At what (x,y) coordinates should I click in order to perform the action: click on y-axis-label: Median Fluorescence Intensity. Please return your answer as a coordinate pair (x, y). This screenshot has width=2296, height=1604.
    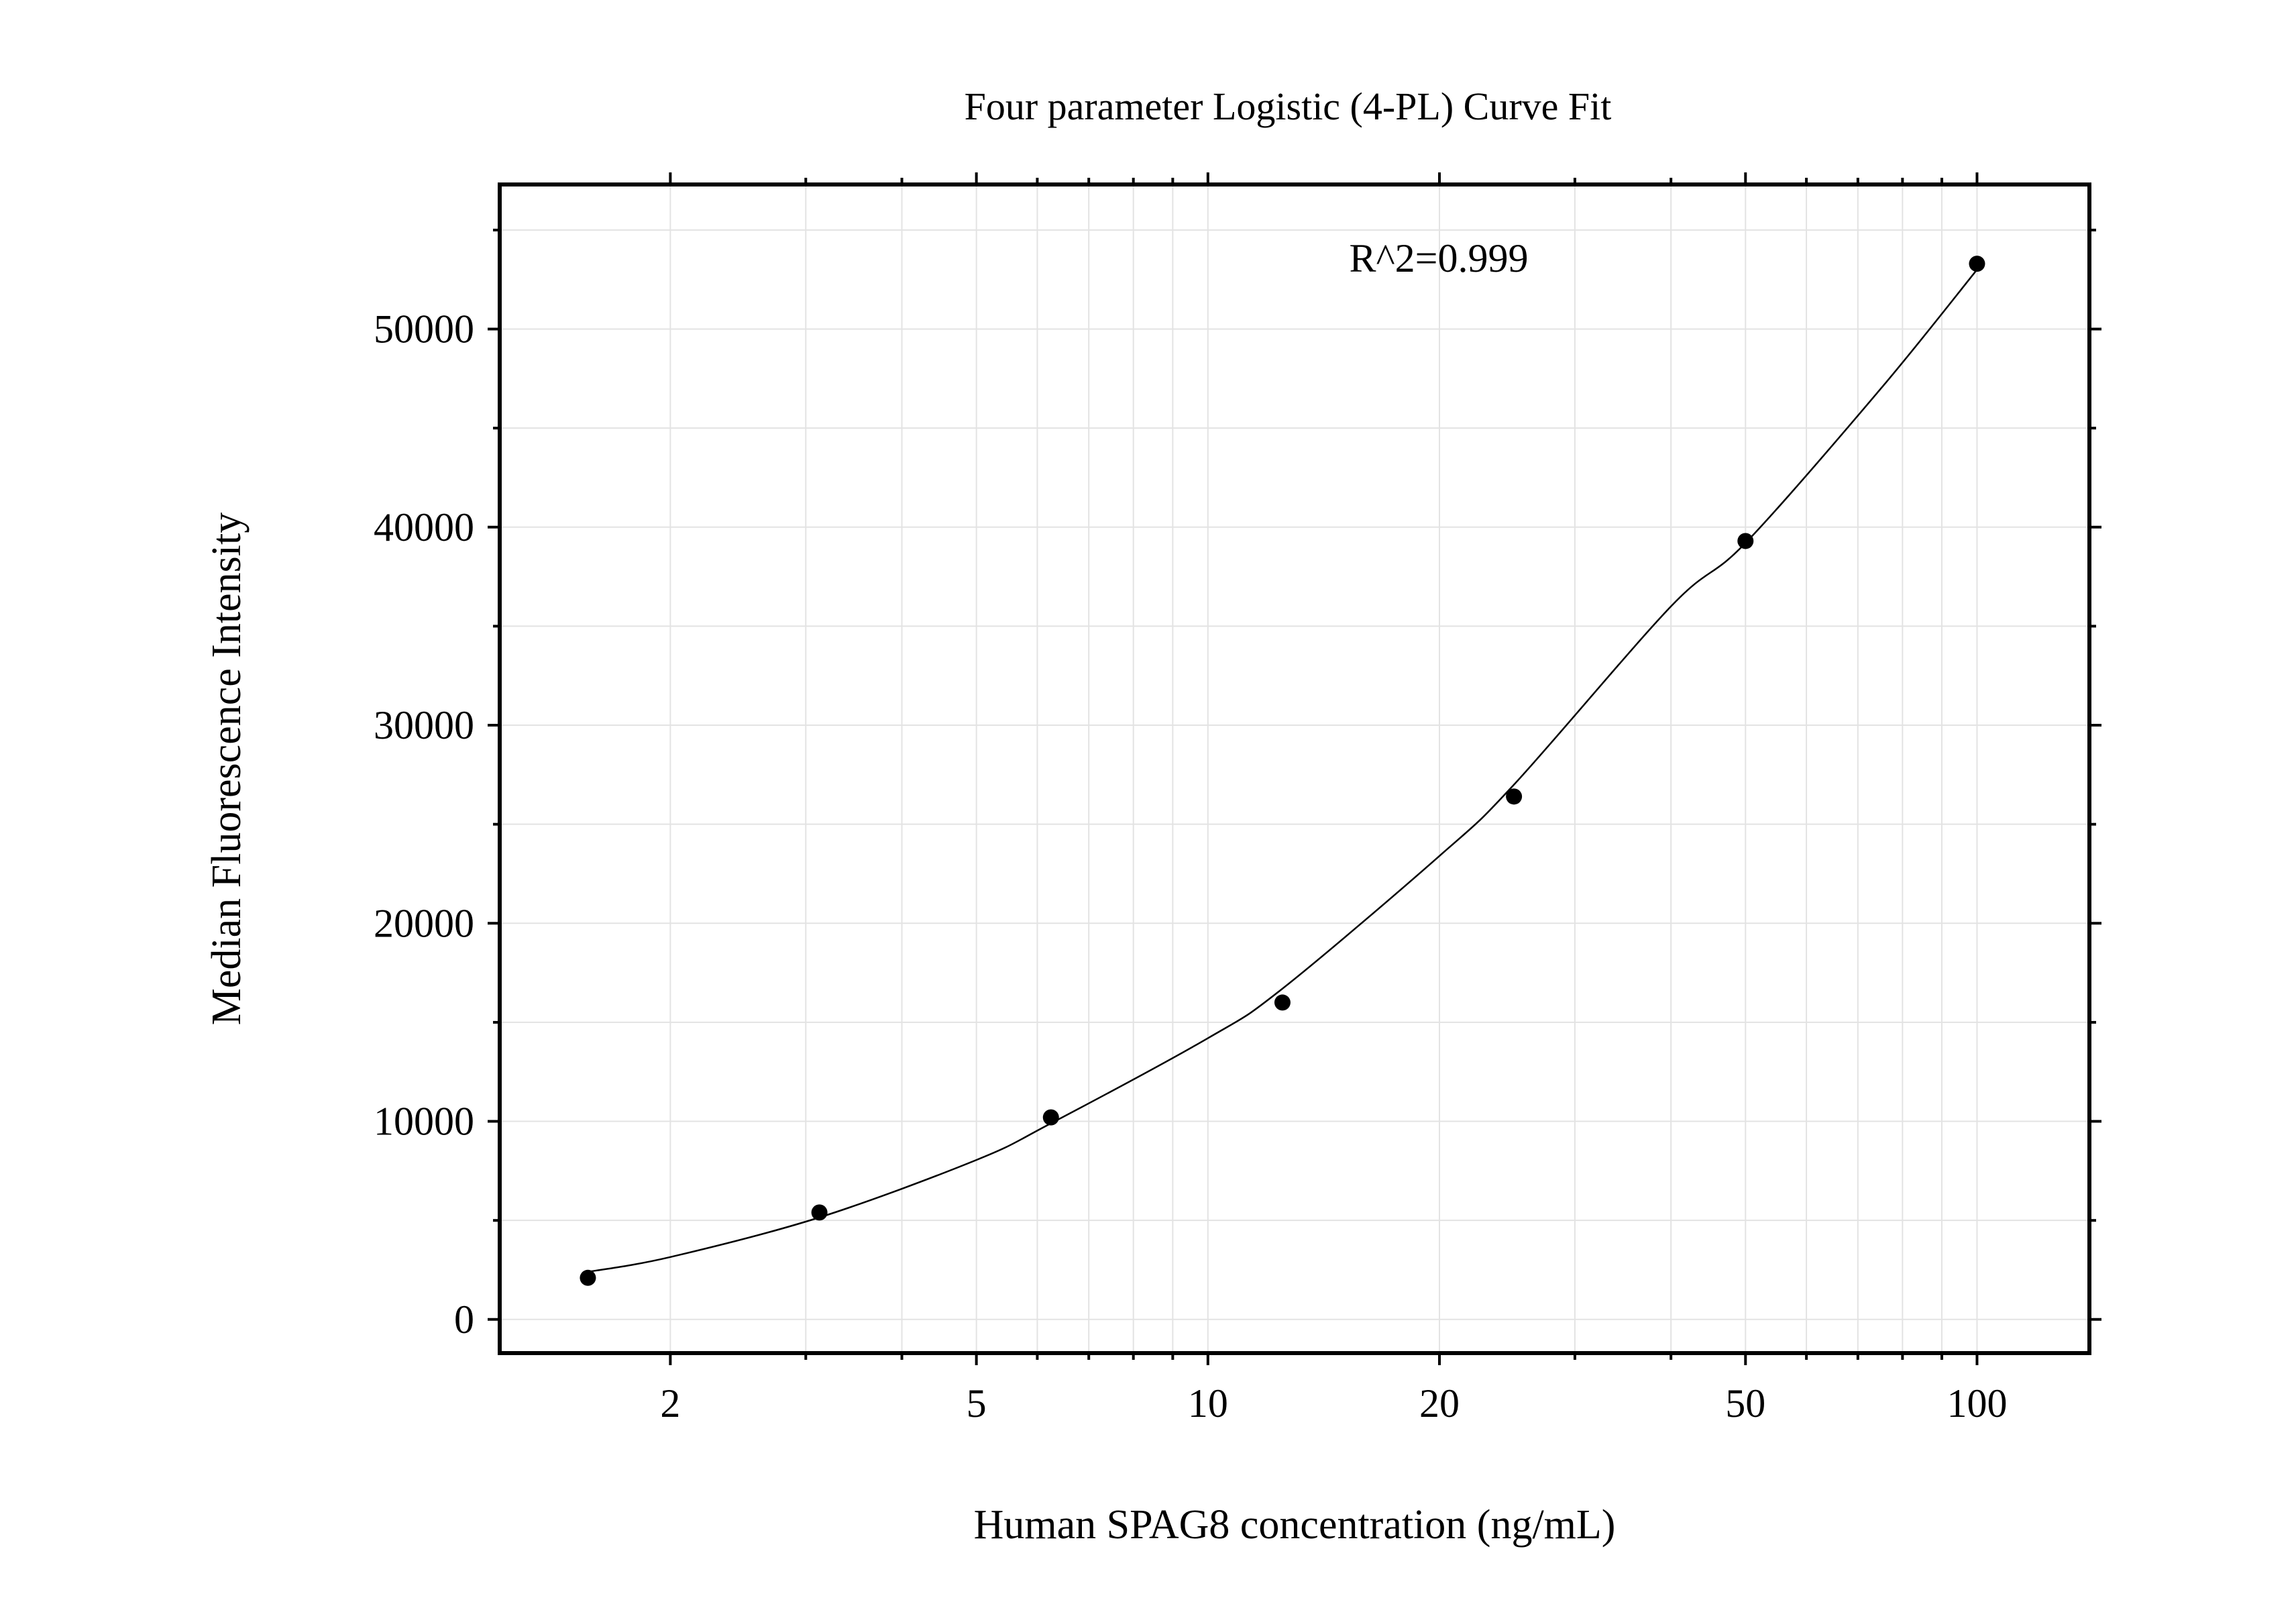
    Looking at the image, I should click on (227, 769).